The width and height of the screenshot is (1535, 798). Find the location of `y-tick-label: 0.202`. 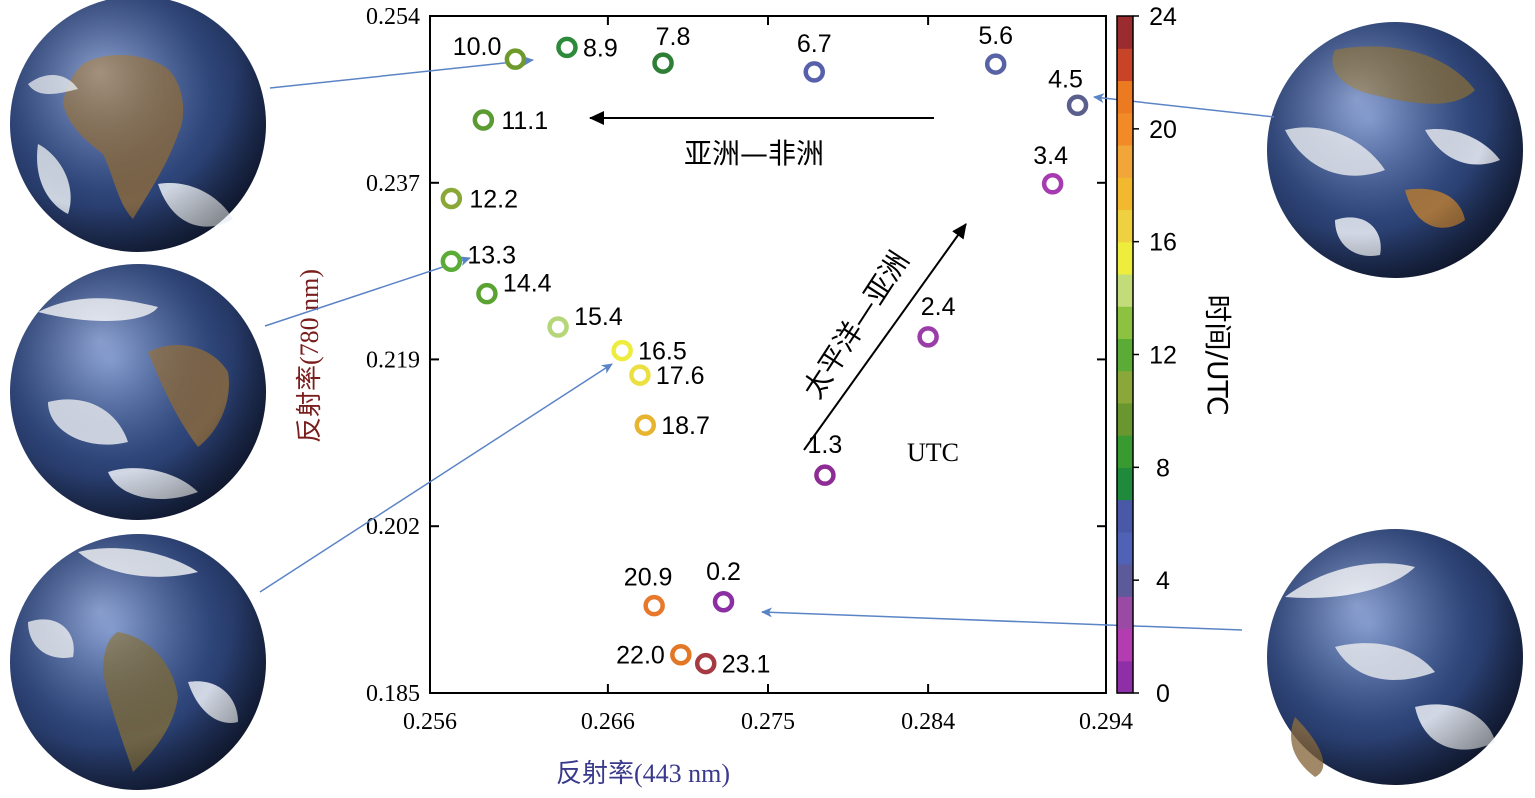

y-tick-label: 0.202 is located at coordinates (393, 527).